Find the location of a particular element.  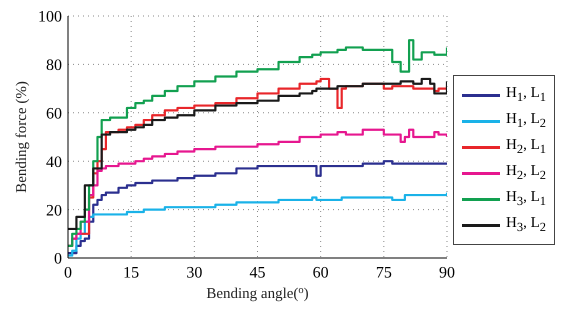

x-tick-label: 60 is located at coordinates (320, 273).